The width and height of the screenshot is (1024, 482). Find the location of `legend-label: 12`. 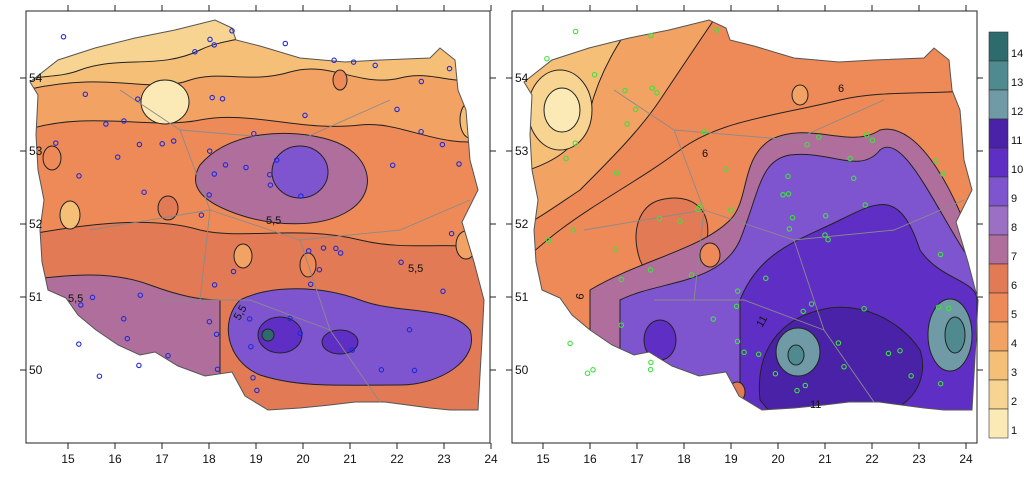

legend-label: 12 is located at coordinates (1017, 112).